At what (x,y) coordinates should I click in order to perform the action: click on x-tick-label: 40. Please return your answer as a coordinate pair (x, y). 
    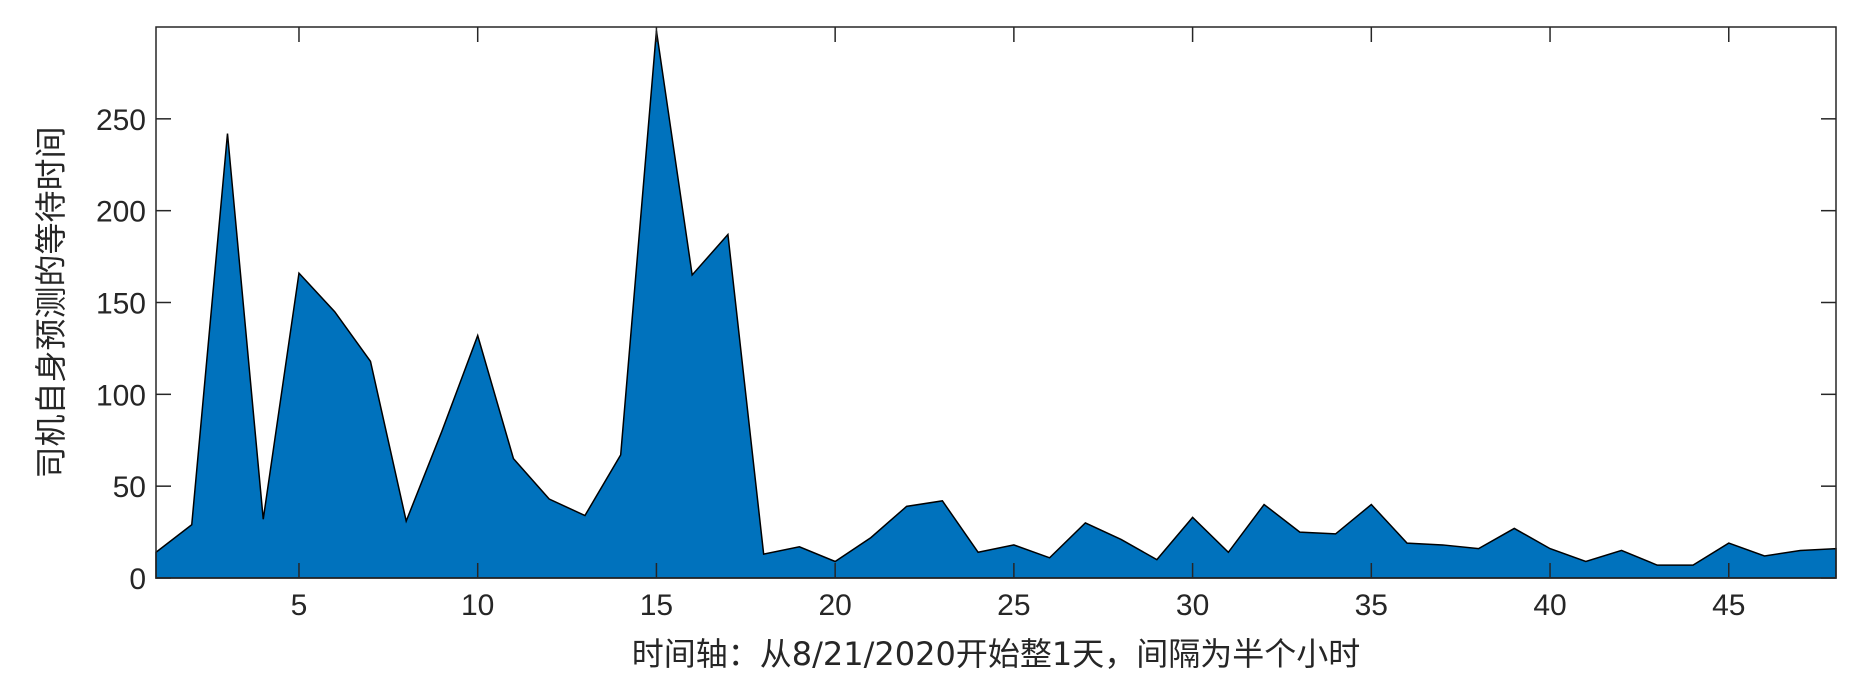
    Looking at the image, I should click on (1549, 605).